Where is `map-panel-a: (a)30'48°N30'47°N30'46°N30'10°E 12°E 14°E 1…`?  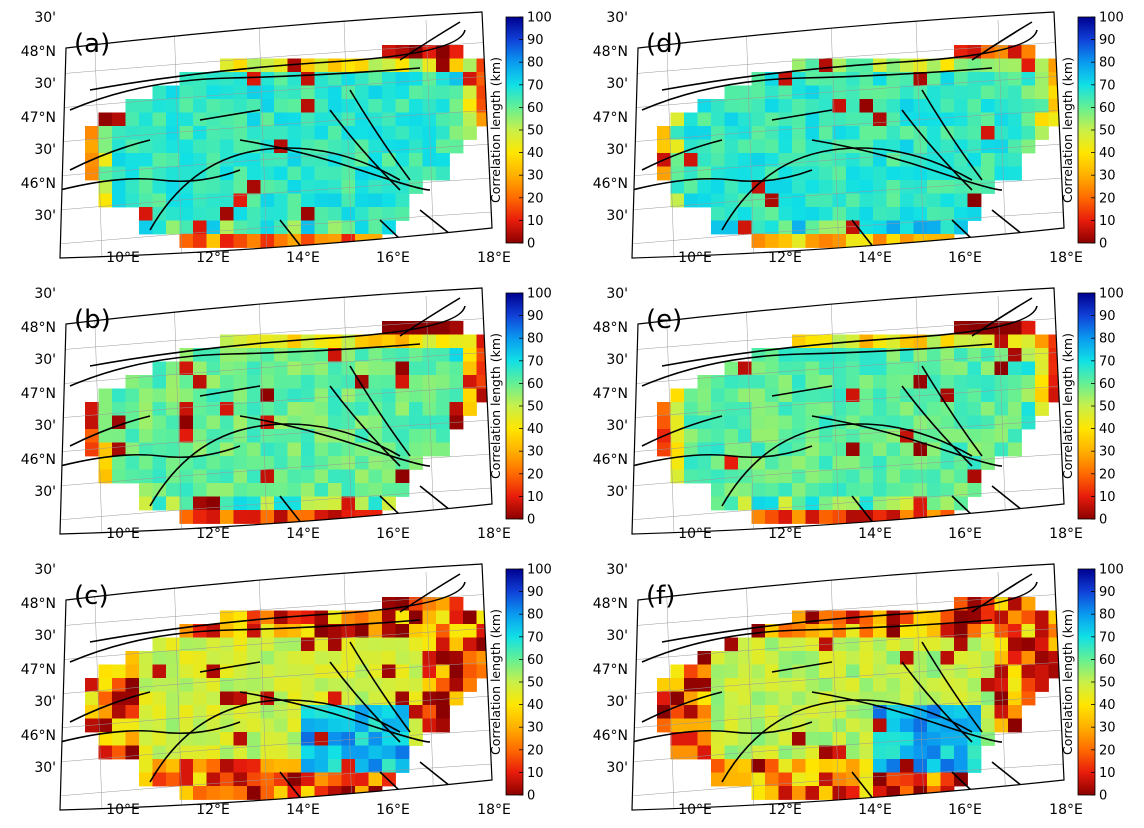
map-panel-a: (a)30'48°N30'47°N30'46°N30'10°E 12°E 14°E 1… is located at coordinates (286, 138).